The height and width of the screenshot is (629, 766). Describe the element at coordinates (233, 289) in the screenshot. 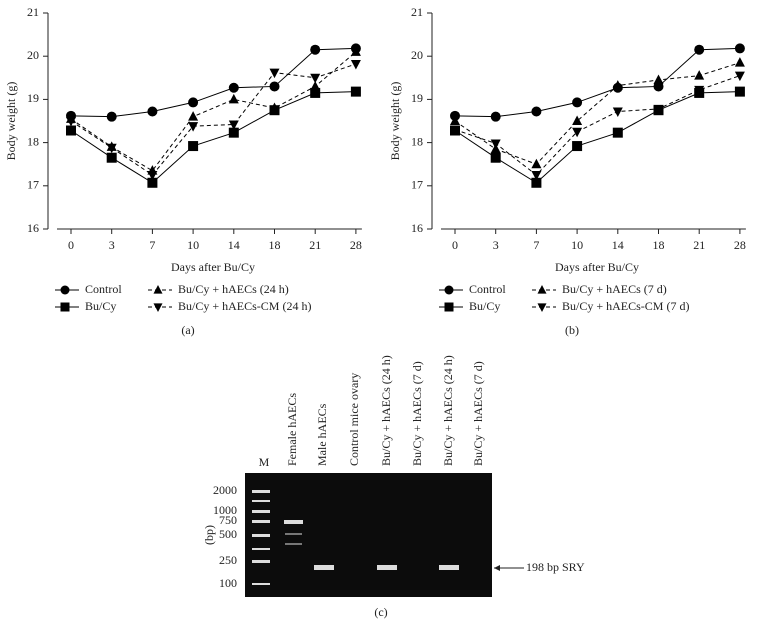

I see `legend-label: Bu/Cy + hAECs (24 h)` at that location.